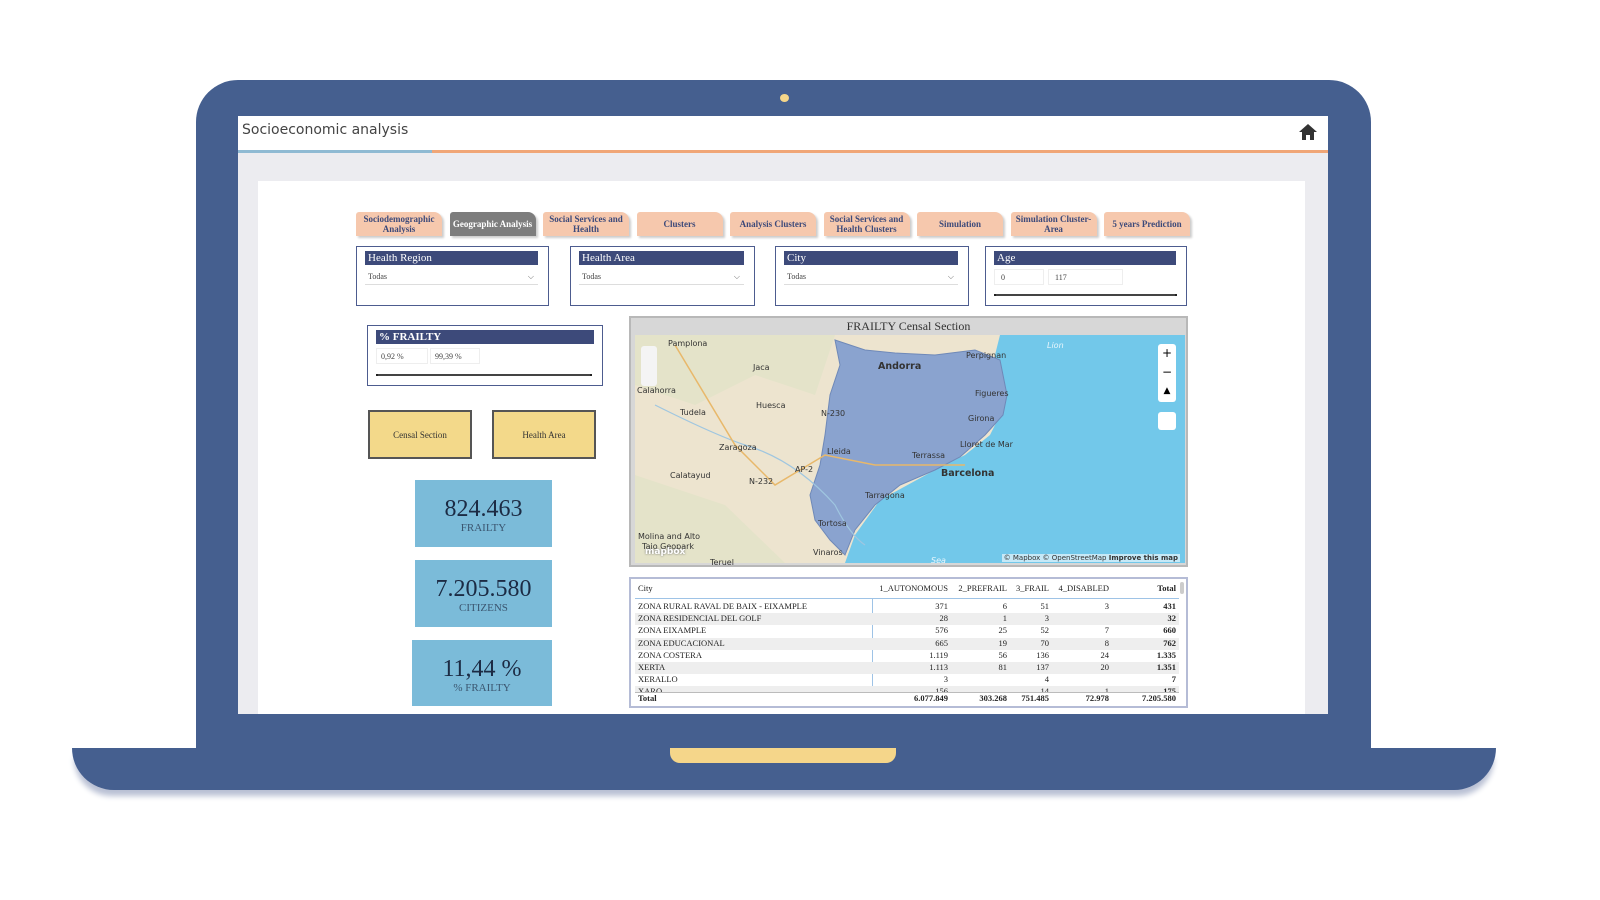 The height and width of the screenshot is (900, 1600). What do you see at coordinates (325, 130) in the screenshot?
I see `header-title: Socioeconomic analysis` at bounding box center [325, 130].